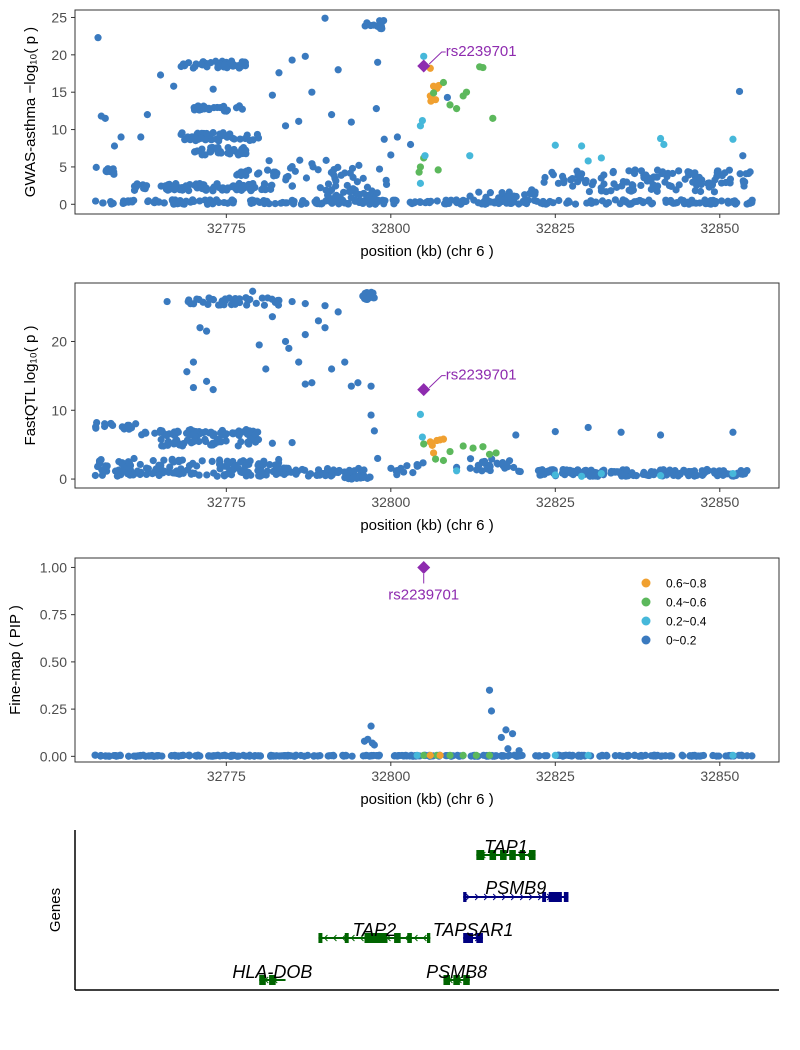 The image size is (800, 1050). I want to click on x-axis-label: position (kb) (chr 6 ), so click(426, 251).